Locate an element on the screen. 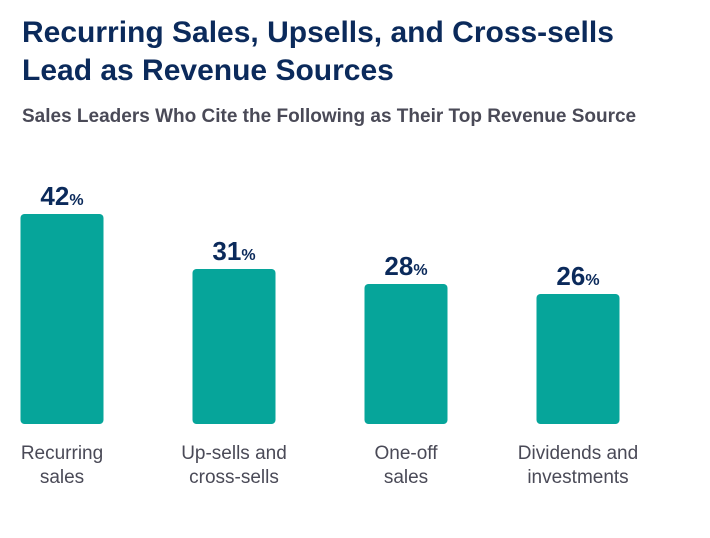  category-label-0: Recurring sales is located at coordinates (62, 465).